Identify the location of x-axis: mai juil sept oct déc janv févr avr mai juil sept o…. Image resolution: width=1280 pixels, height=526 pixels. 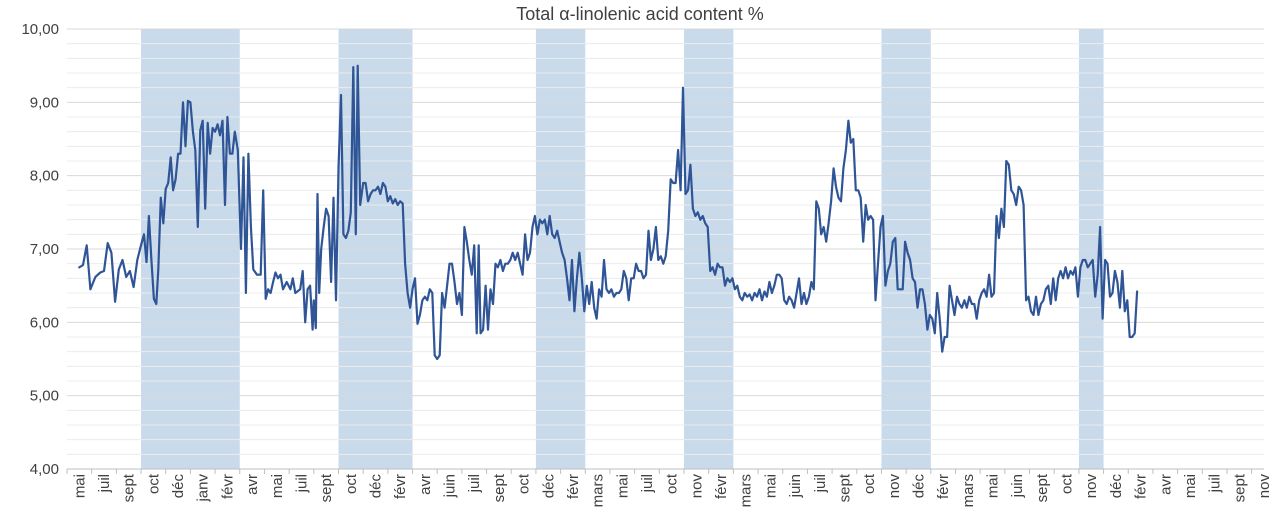
(669, 488).